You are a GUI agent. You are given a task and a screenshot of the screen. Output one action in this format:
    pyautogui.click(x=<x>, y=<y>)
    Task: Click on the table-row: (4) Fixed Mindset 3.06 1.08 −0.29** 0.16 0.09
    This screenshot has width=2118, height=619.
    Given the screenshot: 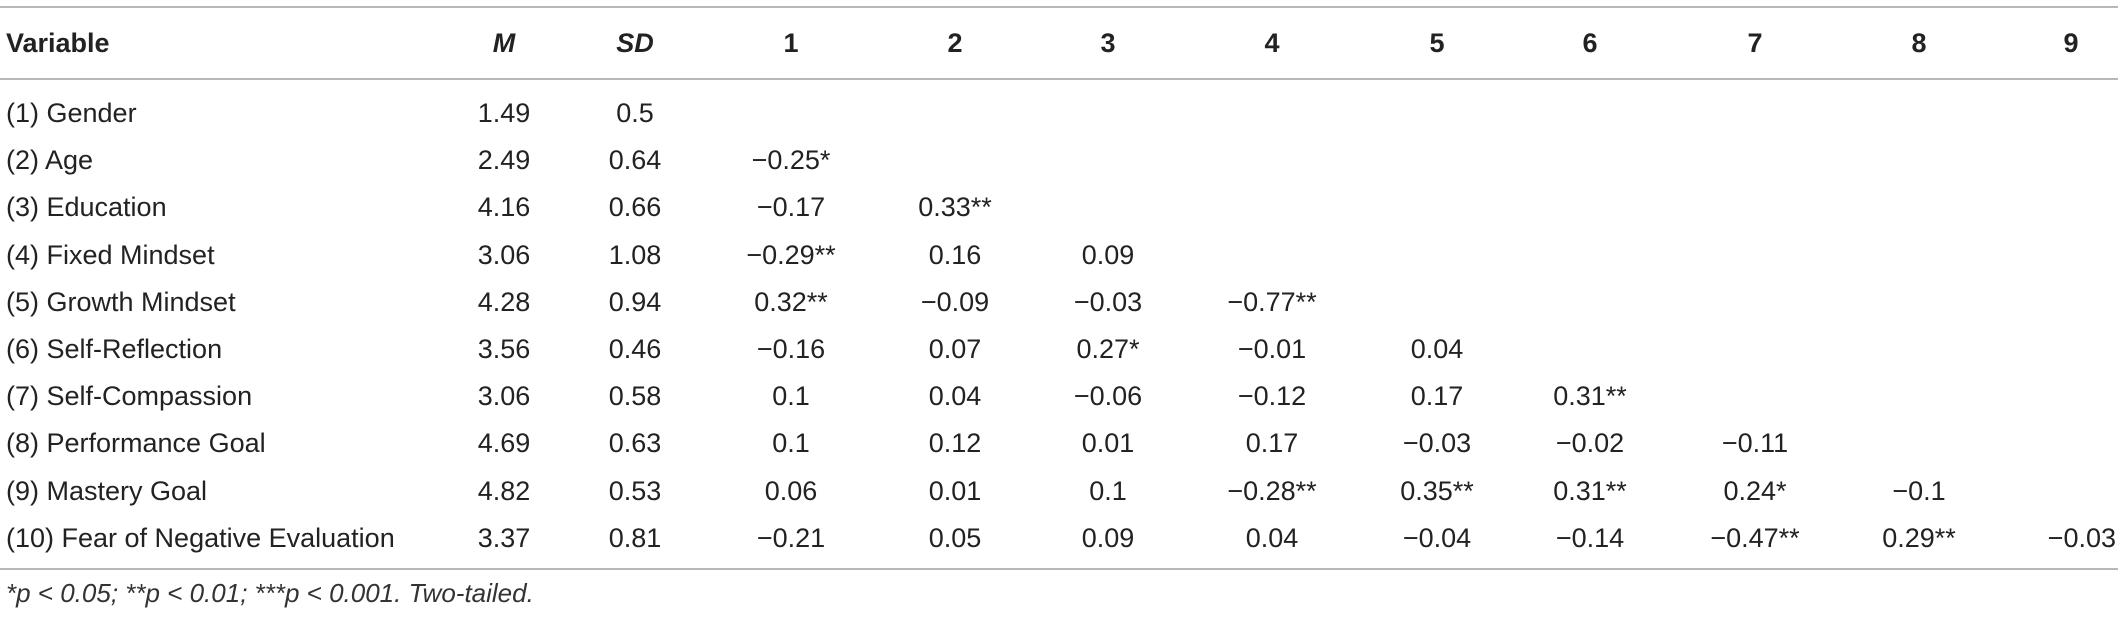 What is the action you would take?
    pyautogui.click(x=1059, y=255)
    